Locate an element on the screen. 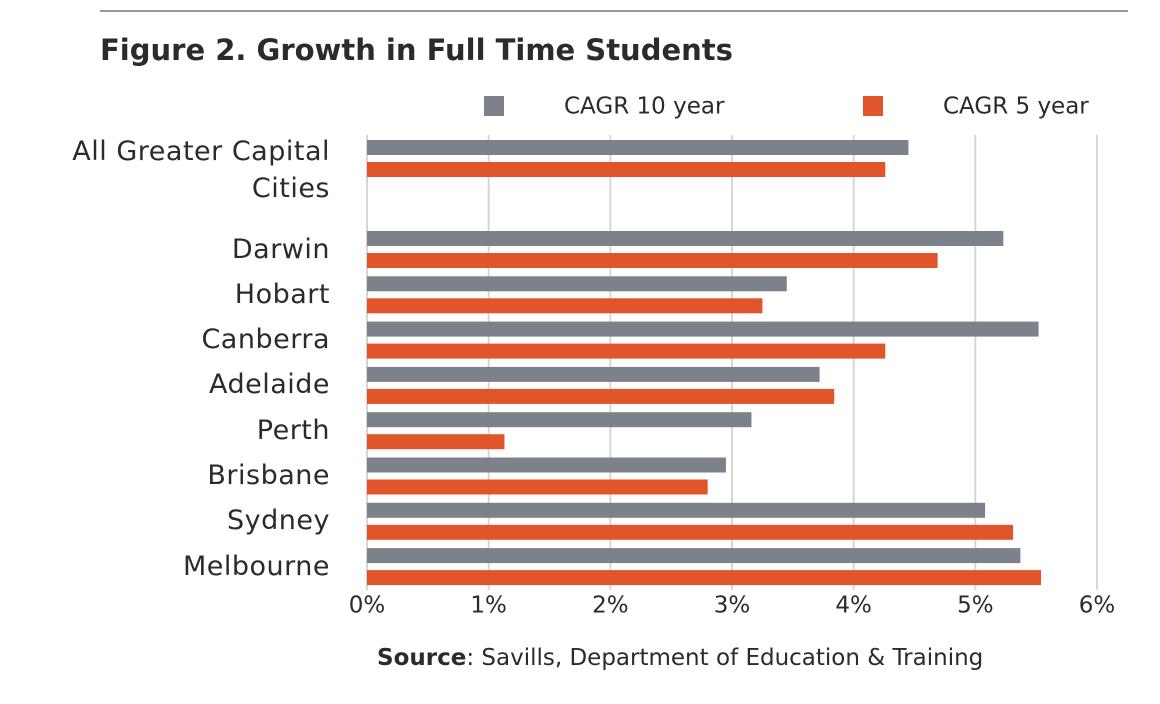 Image resolution: width=1160 pixels, height=704 pixels. legend-label: CAGR 5 year is located at coordinates (1016, 107).